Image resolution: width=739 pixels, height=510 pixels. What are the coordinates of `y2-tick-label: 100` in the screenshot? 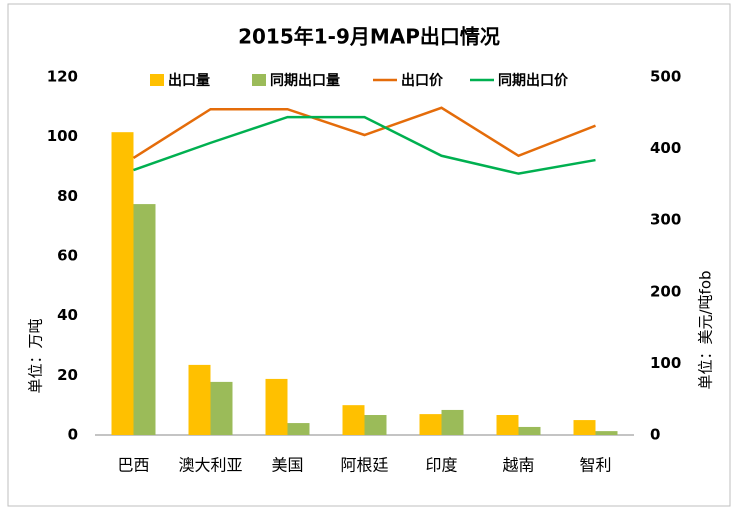 It's located at (665, 363).